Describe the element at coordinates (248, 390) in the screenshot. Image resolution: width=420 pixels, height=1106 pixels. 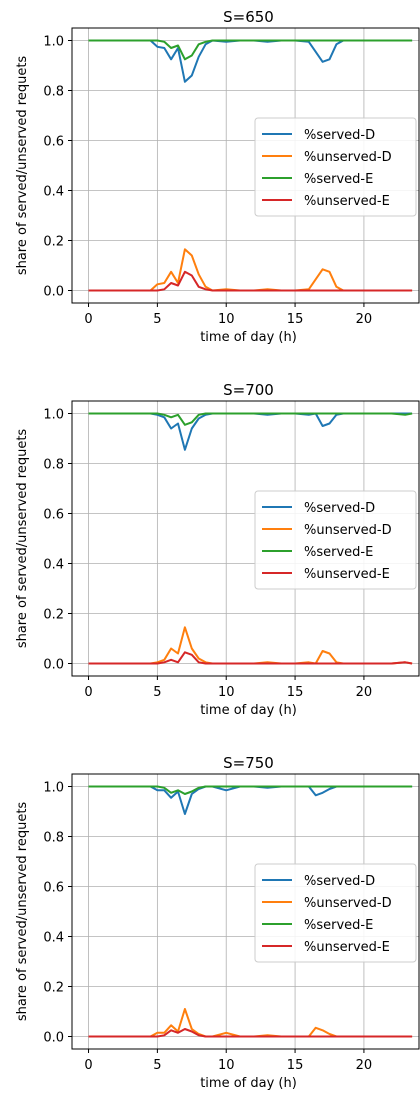
I see `chart-title: S=700` at that location.